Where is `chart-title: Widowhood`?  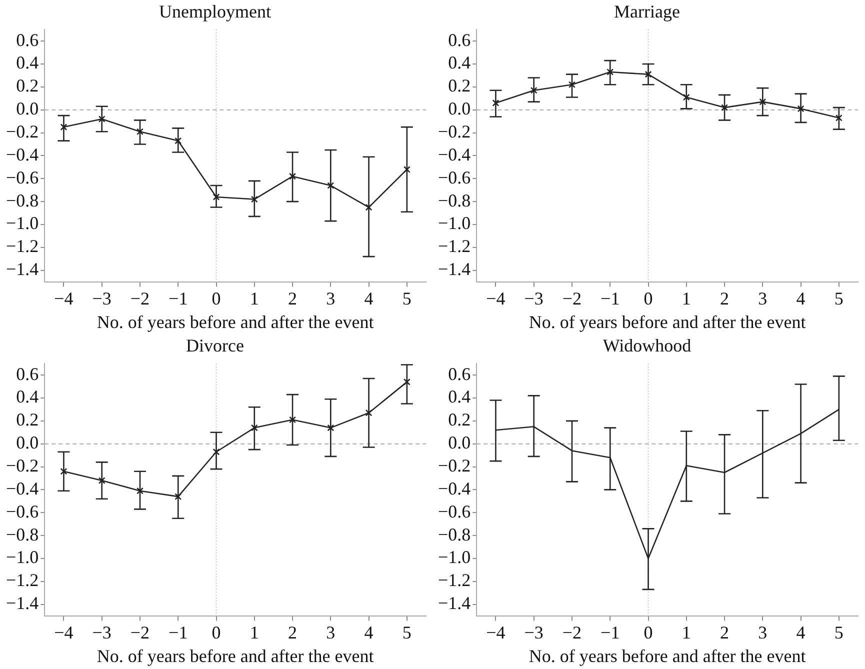
chart-title: Widowhood is located at coordinates (647, 346).